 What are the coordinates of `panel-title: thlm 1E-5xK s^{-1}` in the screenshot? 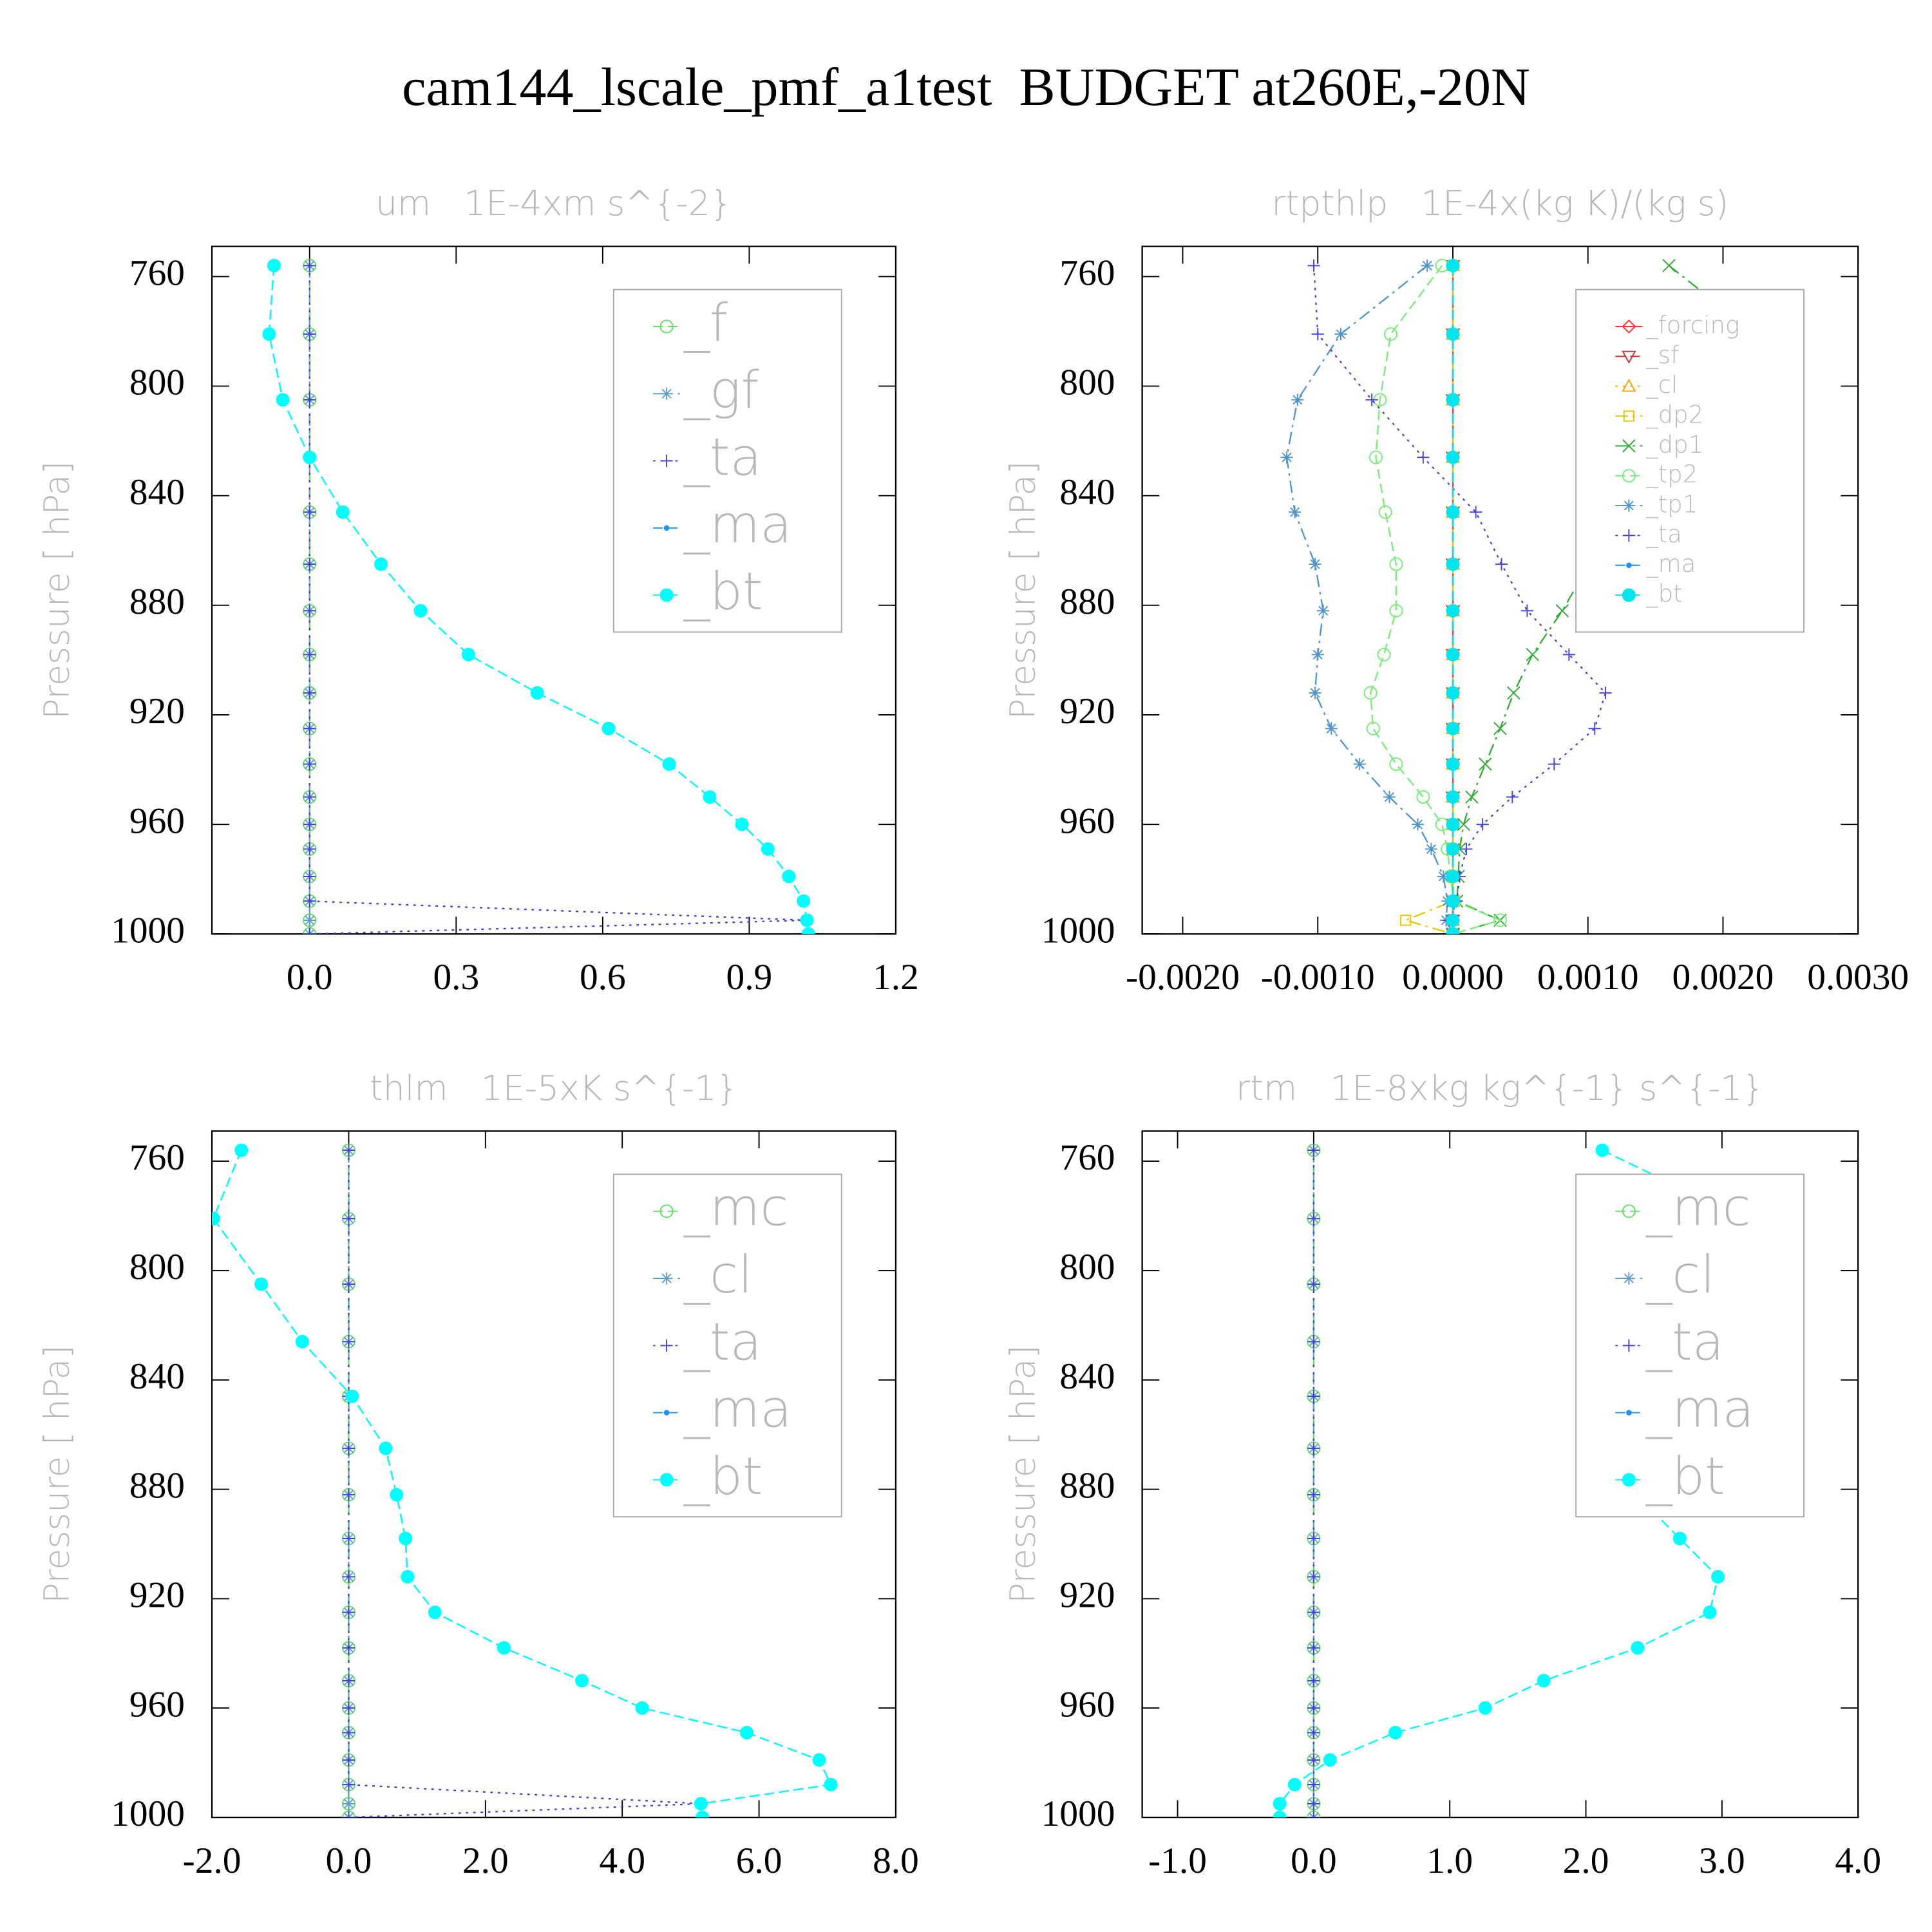 It's located at (554, 1088).